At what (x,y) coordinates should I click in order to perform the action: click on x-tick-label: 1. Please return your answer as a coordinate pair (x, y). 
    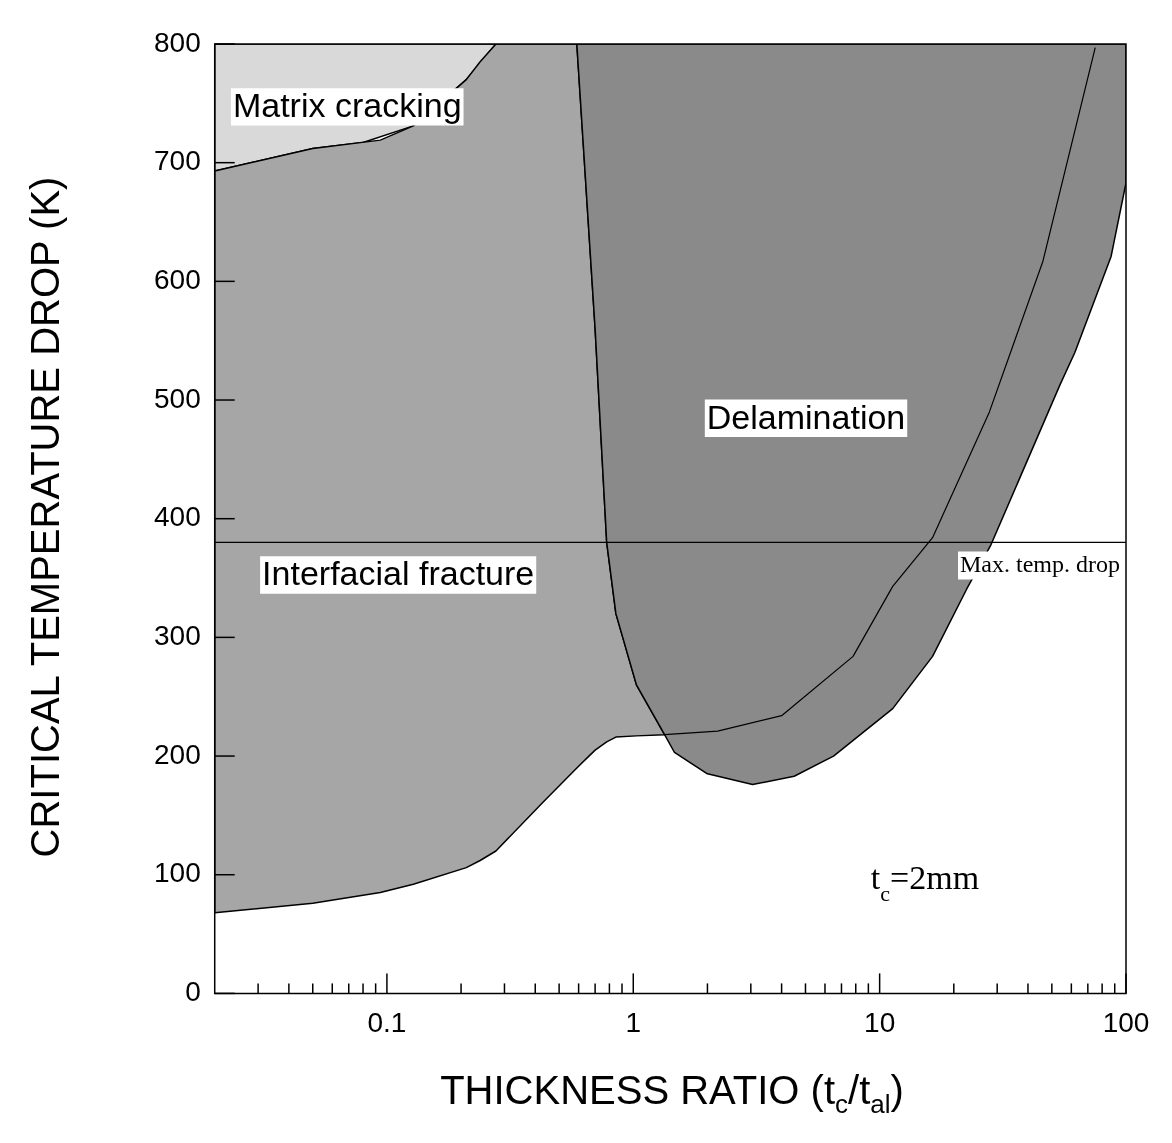
    Looking at the image, I should click on (633, 1022).